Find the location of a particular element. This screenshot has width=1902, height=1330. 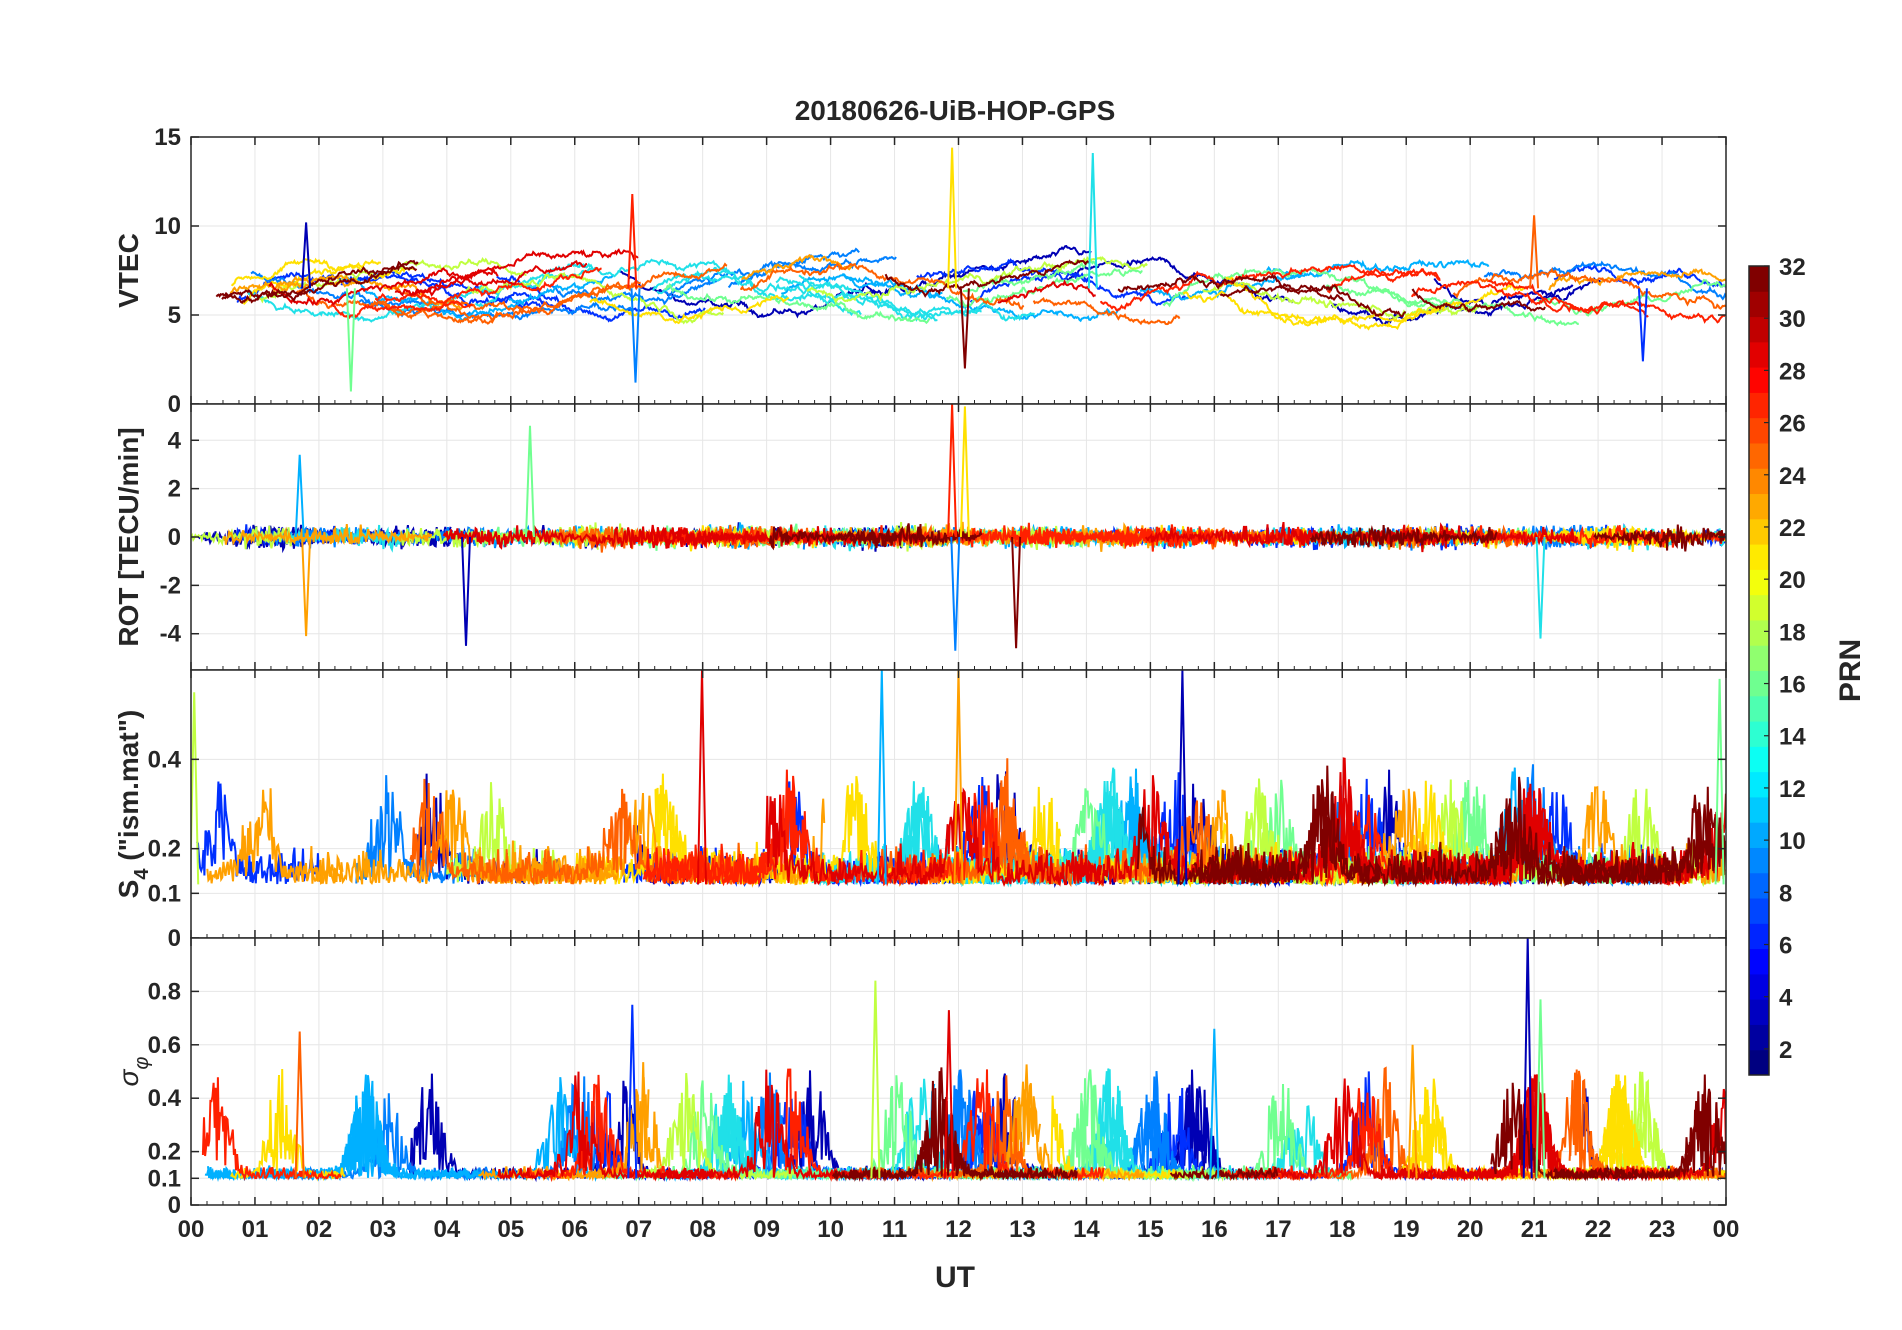

x-tick-label: 03 is located at coordinates (383, 1229).